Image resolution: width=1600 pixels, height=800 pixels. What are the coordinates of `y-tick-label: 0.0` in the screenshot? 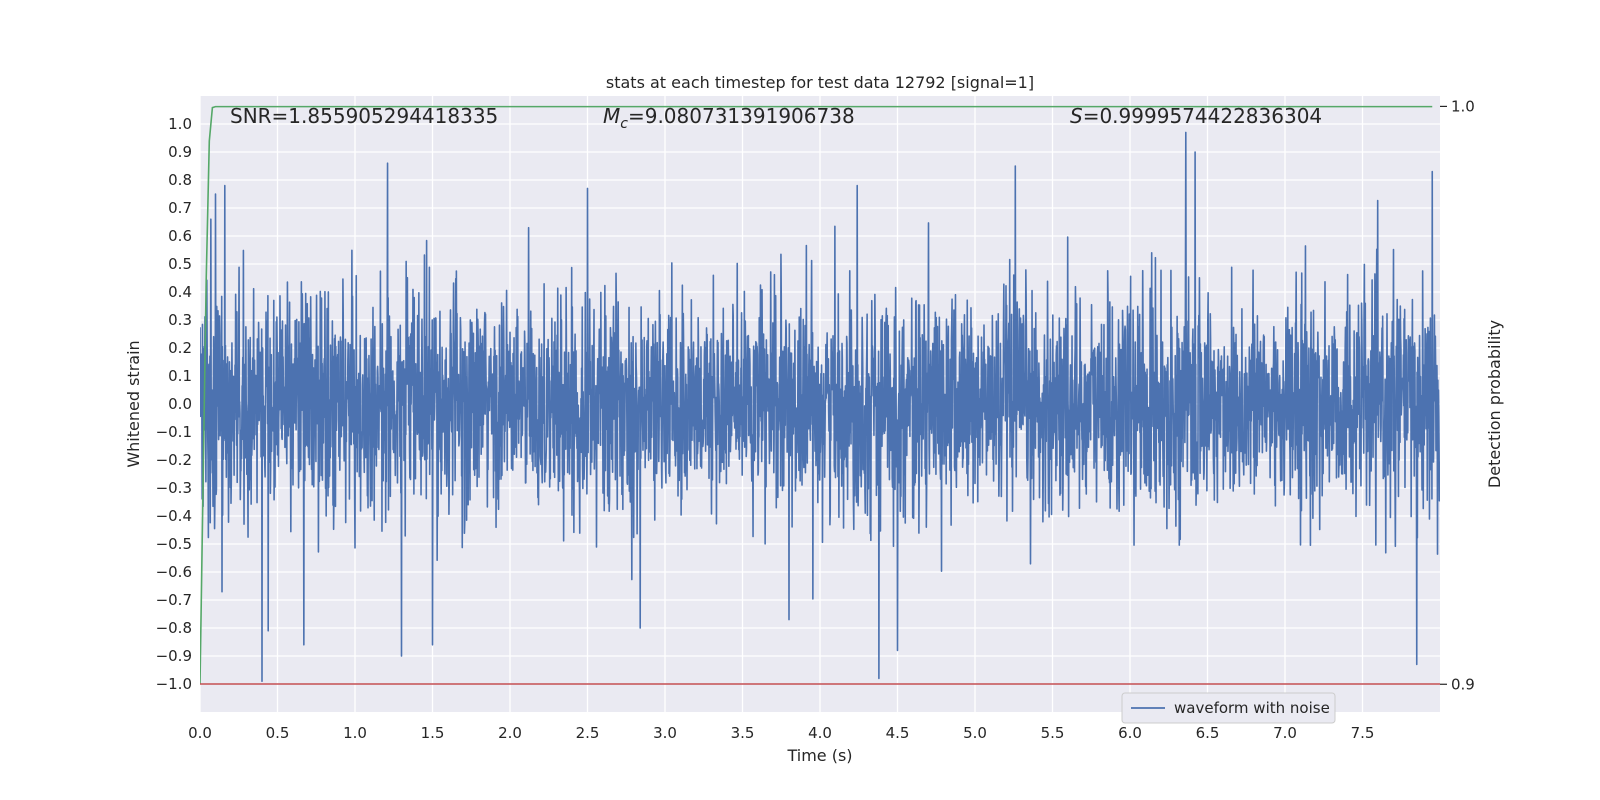 It's located at (180, 404).